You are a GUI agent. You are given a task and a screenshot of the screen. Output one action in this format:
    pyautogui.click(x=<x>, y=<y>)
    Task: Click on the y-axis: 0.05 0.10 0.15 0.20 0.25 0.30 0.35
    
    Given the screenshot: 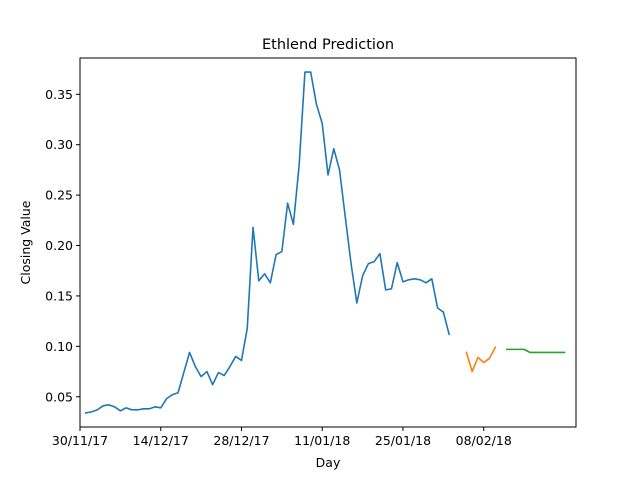 What is the action you would take?
    pyautogui.click(x=62, y=245)
    